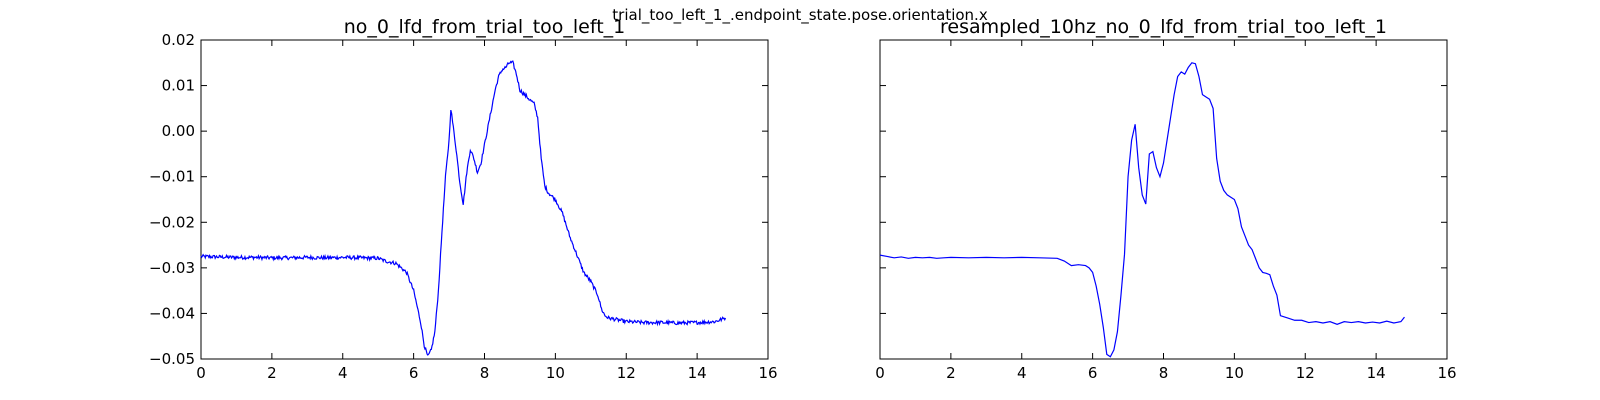 The image size is (1600, 400). I want to click on chart-title: no_0_lfd_from_trial_too_left_1, so click(485, 27).